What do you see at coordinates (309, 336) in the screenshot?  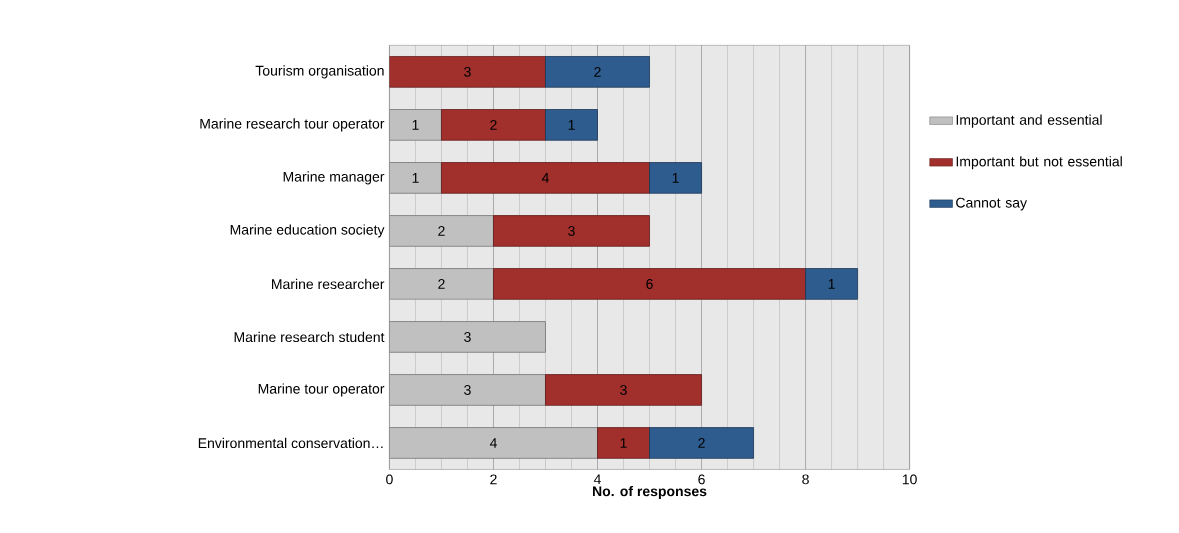 I see `y-tick-label: Marine research student` at bounding box center [309, 336].